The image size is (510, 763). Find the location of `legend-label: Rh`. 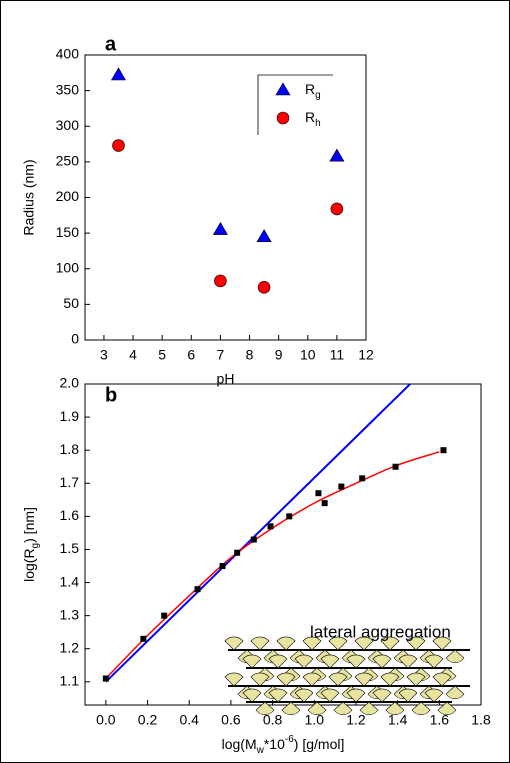

legend-label: Rh is located at coordinates (313, 119).